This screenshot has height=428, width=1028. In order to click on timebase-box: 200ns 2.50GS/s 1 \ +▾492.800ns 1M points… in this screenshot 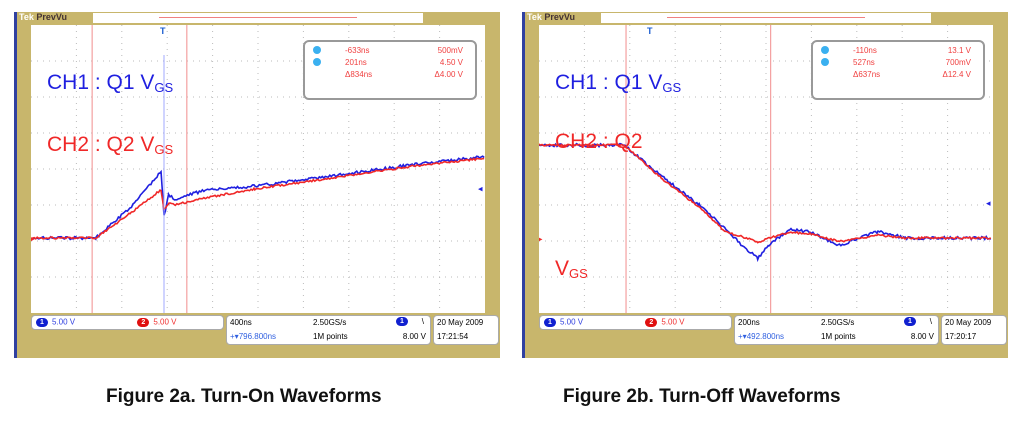, I will do `click(836, 330)`.